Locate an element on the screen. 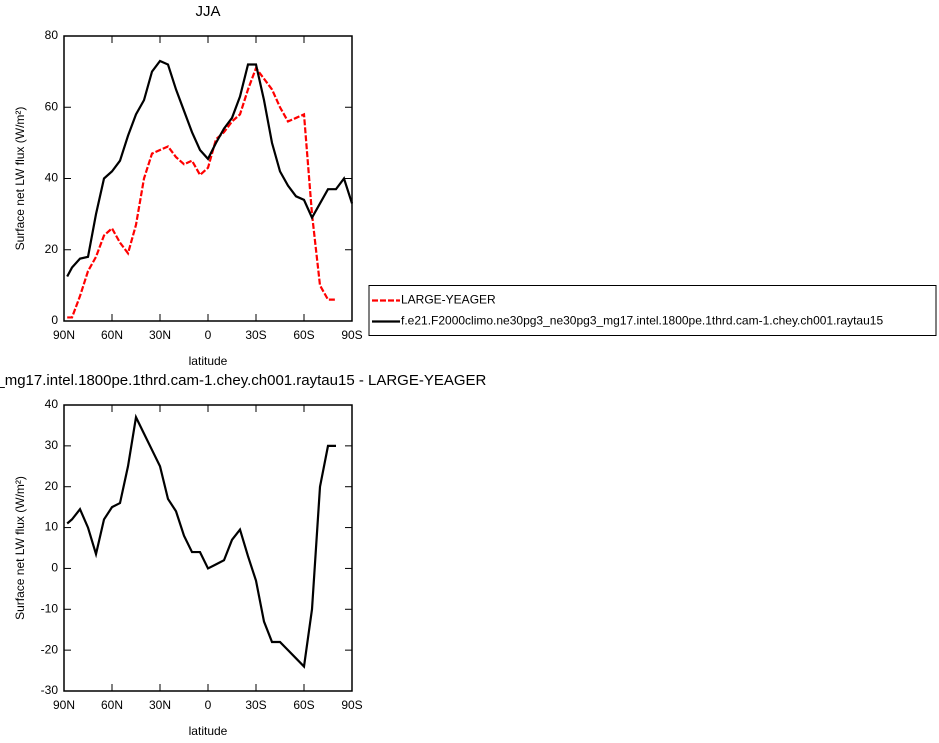  y-tick-label: 60 is located at coordinates (52, 106).